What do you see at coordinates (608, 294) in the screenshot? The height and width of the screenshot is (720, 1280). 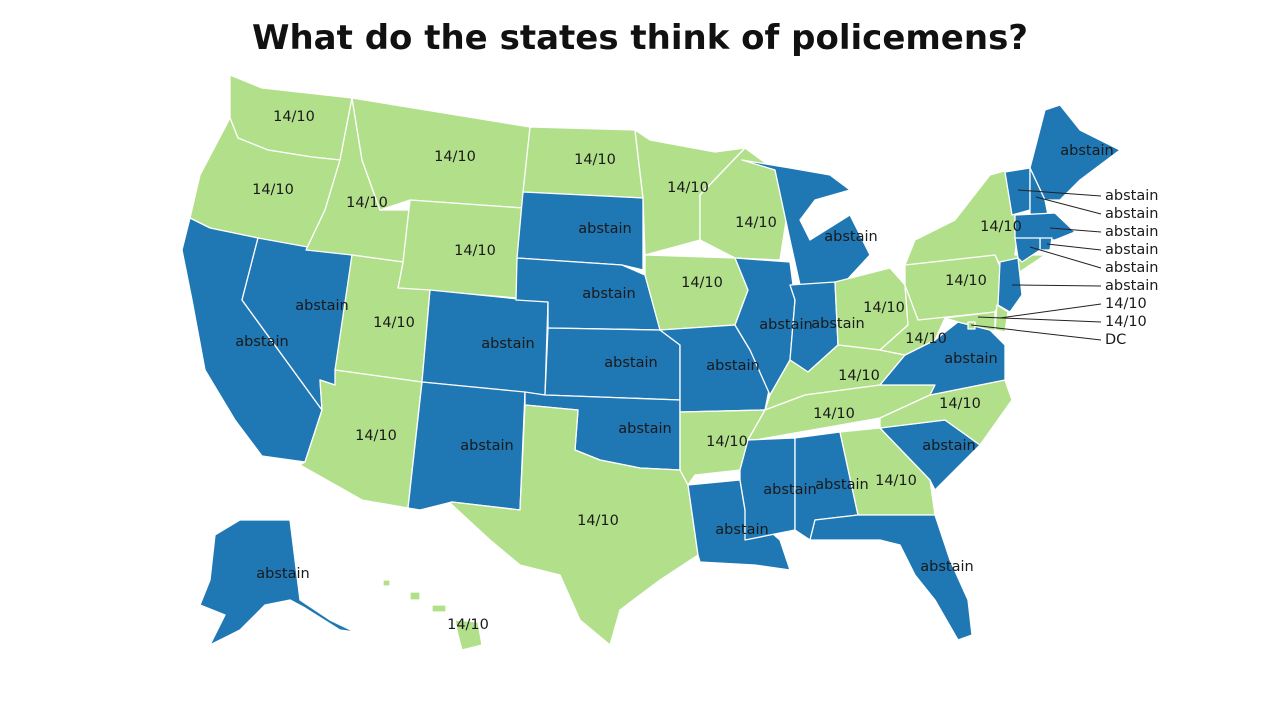 I see `state-label-ne: abstain` at bounding box center [608, 294].